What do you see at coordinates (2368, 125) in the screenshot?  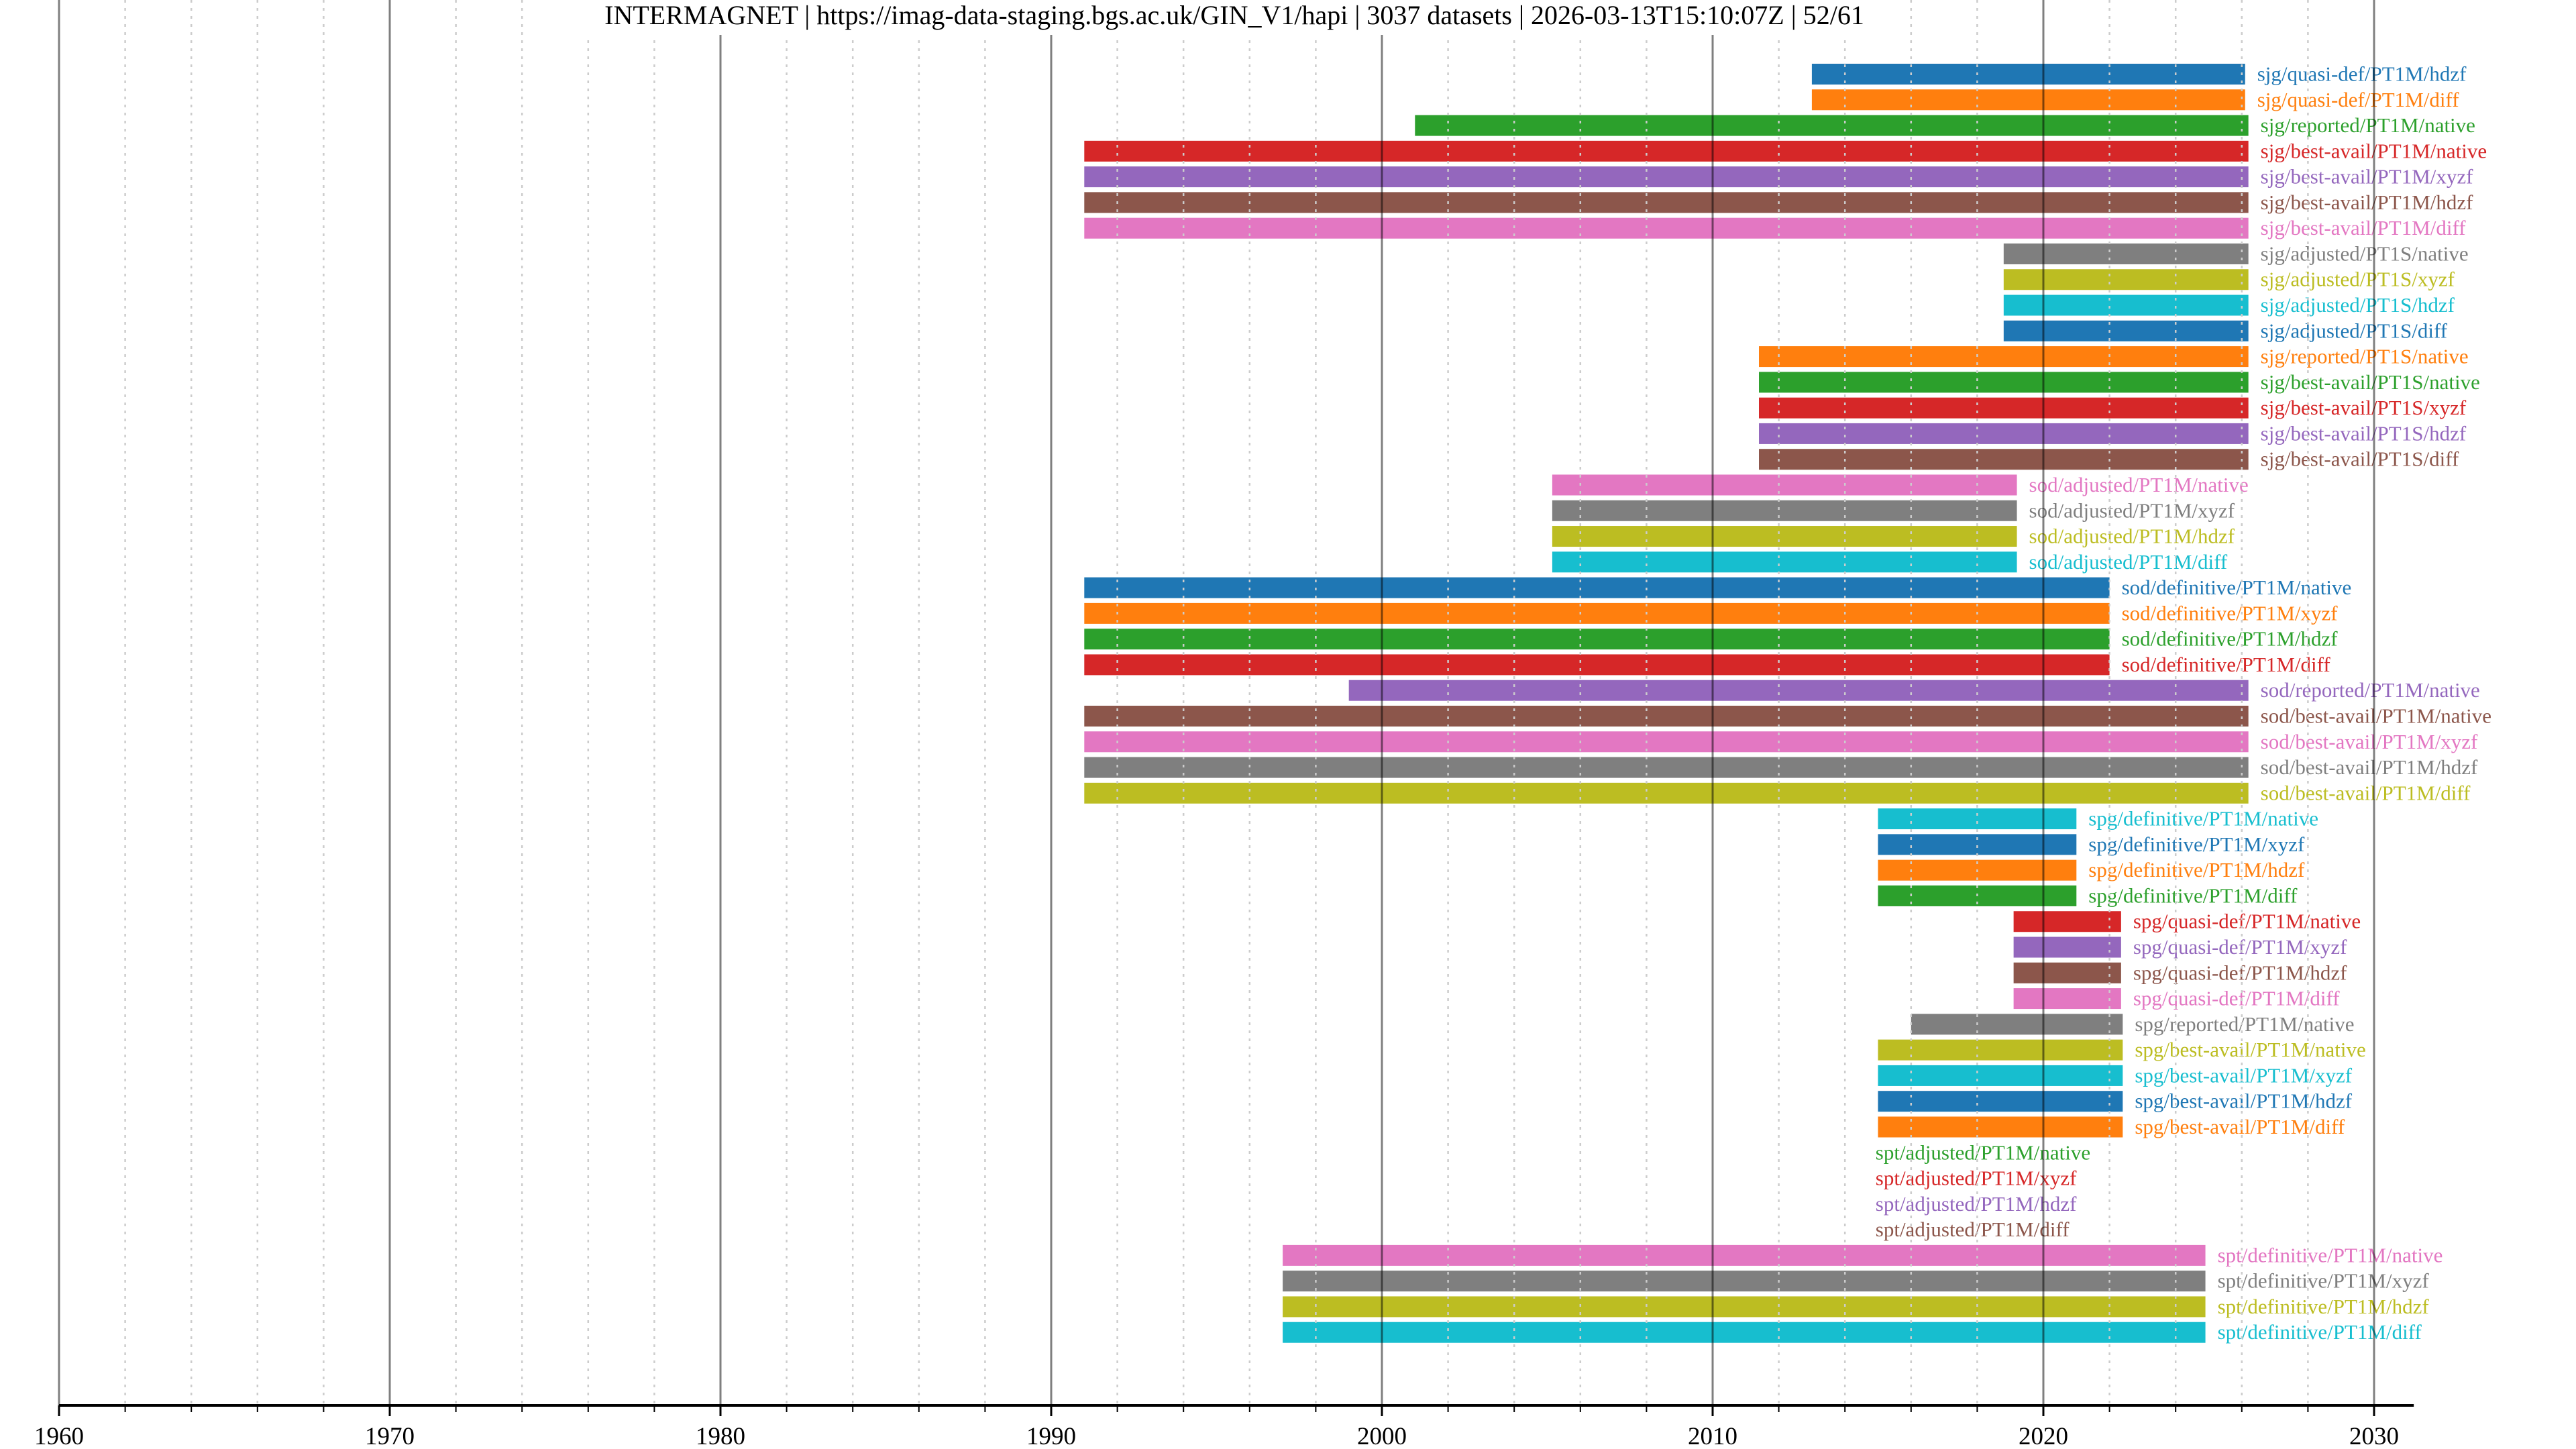 I see `bar-label: sjg/reported/PT1M/native` at bounding box center [2368, 125].